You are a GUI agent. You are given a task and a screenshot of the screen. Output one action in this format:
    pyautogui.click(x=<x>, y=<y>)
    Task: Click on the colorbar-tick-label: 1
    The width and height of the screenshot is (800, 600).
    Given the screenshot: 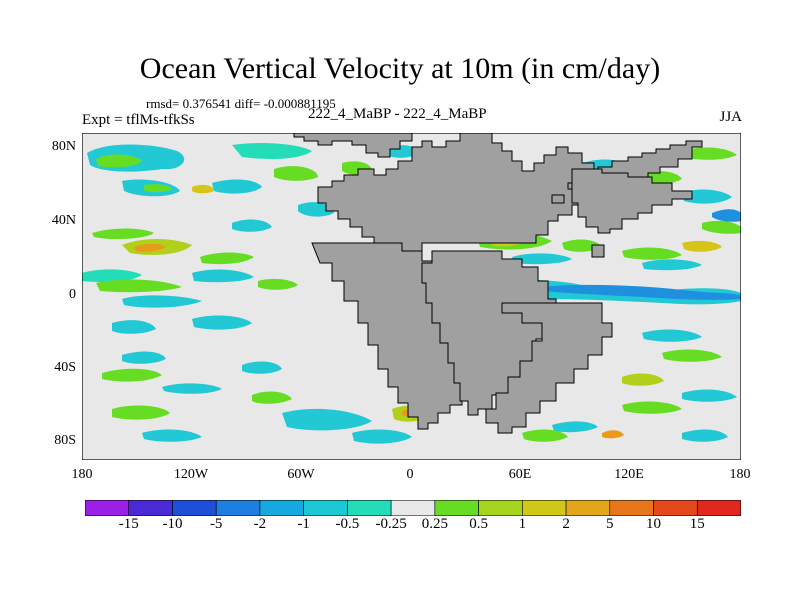 What is the action you would take?
    pyautogui.click(x=522, y=524)
    